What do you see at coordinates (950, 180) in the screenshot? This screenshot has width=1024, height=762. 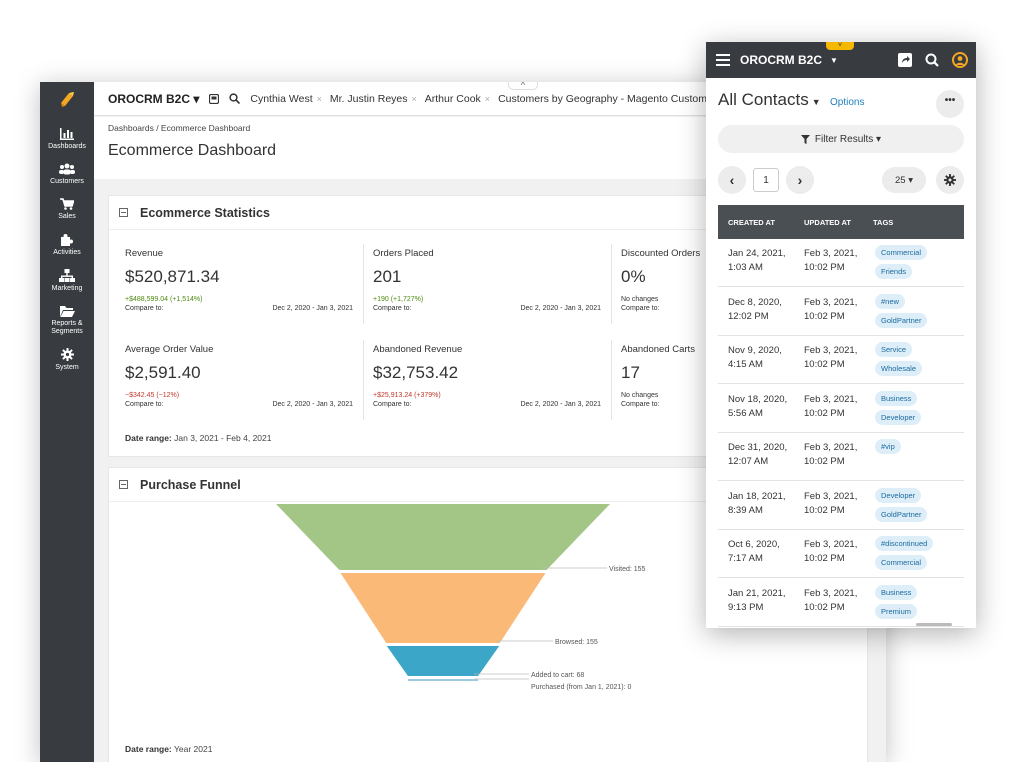 I see `grid-settings-button` at bounding box center [950, 180].